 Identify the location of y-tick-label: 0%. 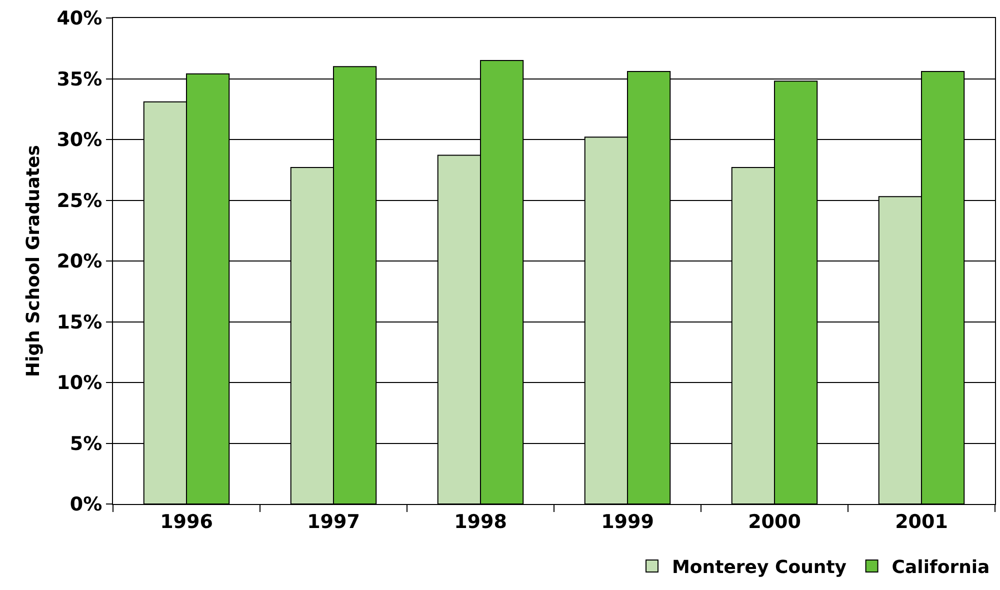
(86, 505).